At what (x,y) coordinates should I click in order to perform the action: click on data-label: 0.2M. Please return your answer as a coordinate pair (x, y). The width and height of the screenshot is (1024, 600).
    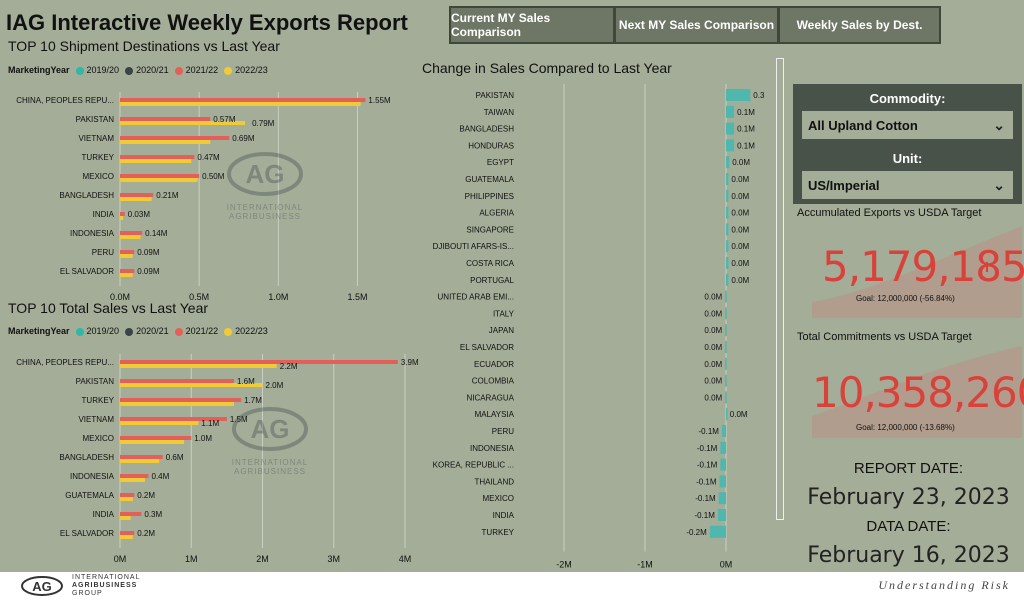
    Looking at the image, I should click on (146, 533).